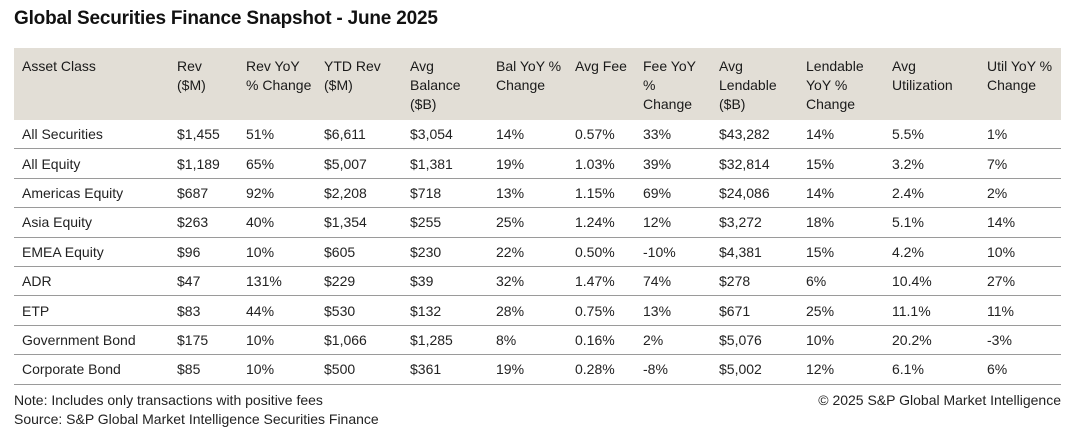 Image resolution: width=1075 pixels, height=432 pixels. Describe the element at coordinates (931, 163) in the screenshot. I see `table-cell: 3.2%` at that location.